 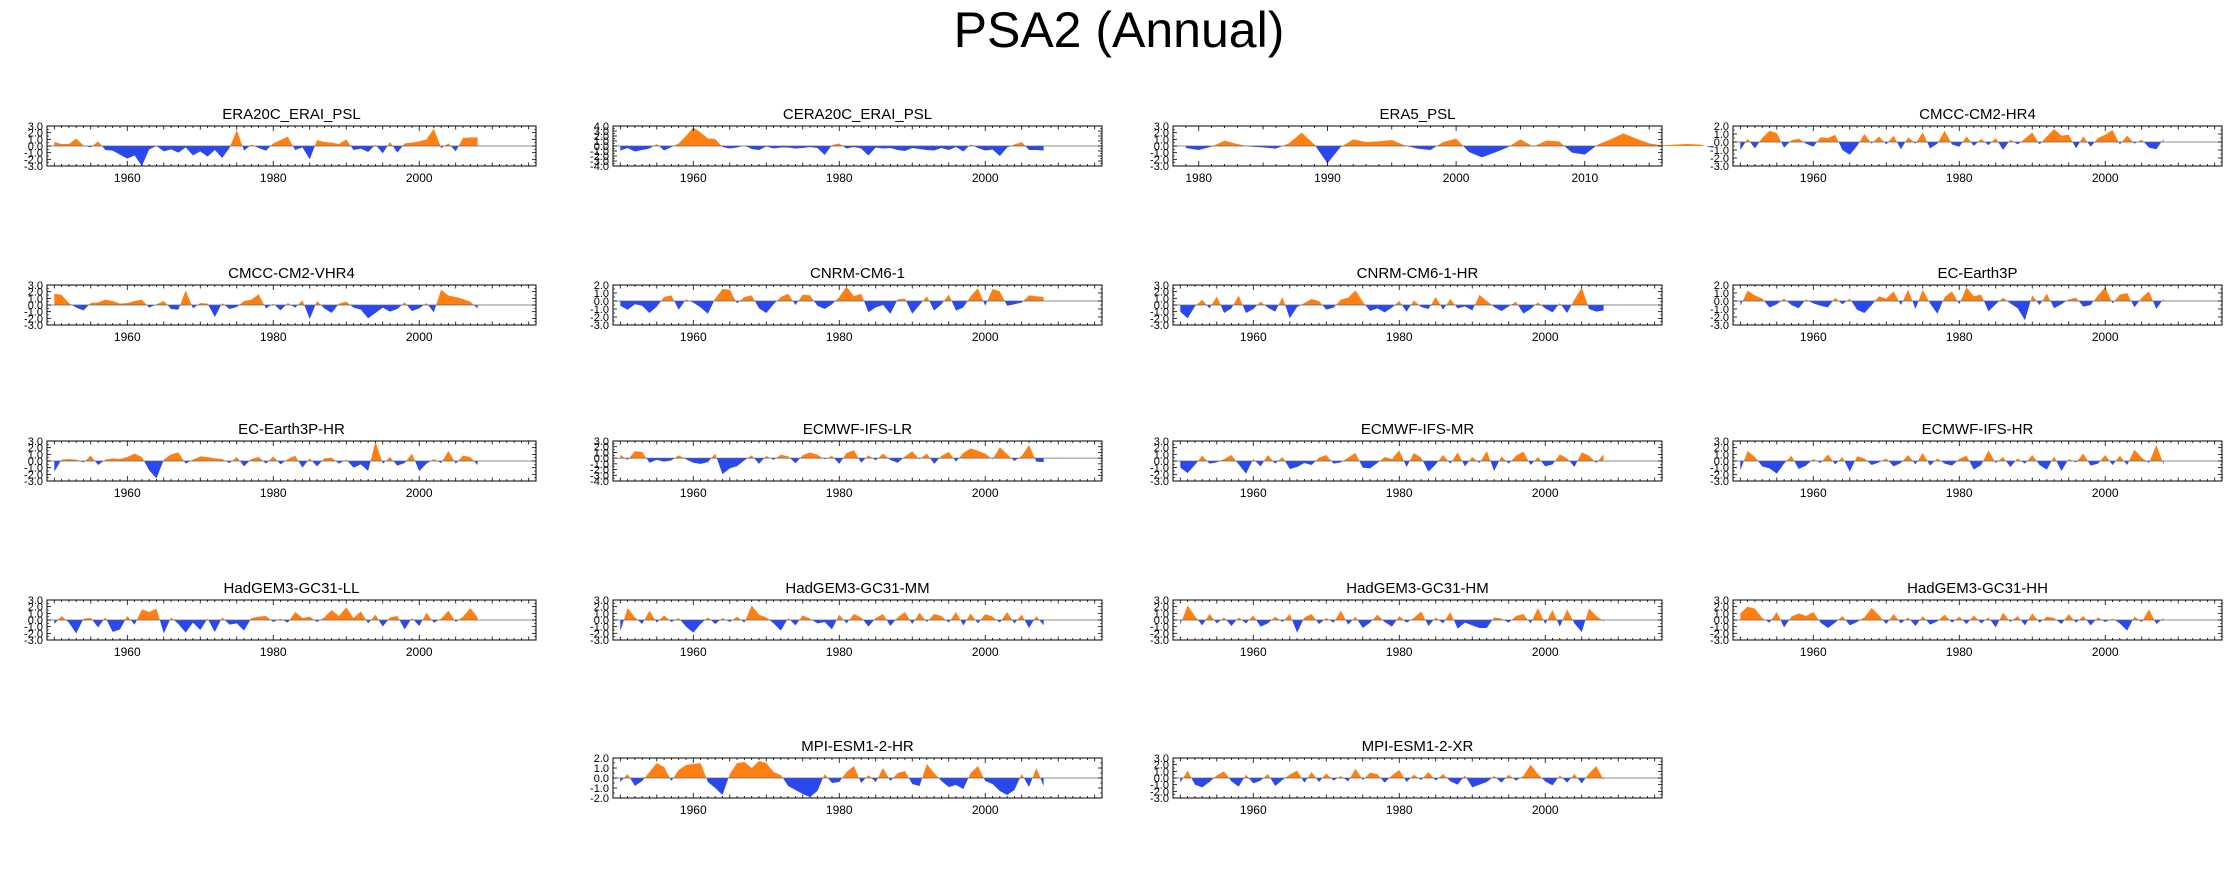 What do you see at coordinates (1977, 588) in the screenshot?
I see `panel-title: HadGEM3-GC31-HH` at bounding box center [1977, 588].